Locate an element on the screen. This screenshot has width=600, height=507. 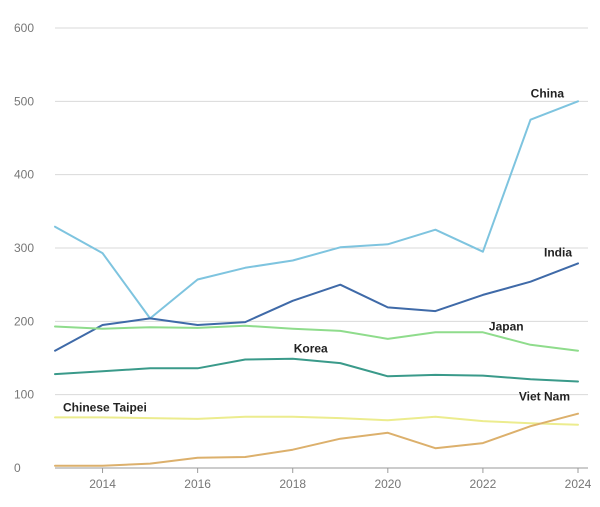
y-tick-label: 100 is located at coordinates (24, 395).